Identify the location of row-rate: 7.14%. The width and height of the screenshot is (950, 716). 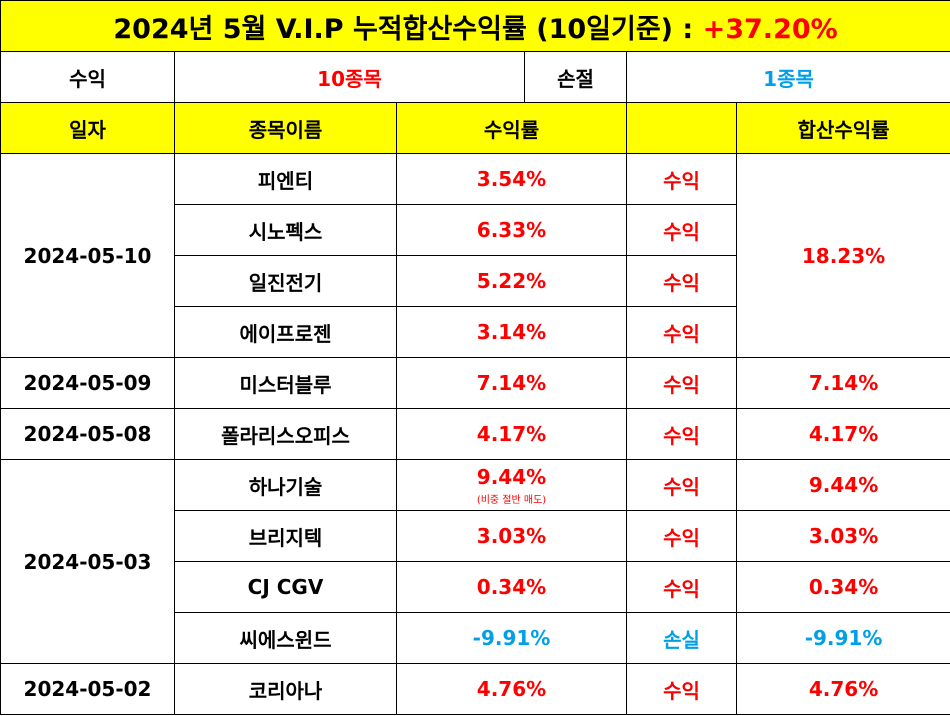
(511, 383).